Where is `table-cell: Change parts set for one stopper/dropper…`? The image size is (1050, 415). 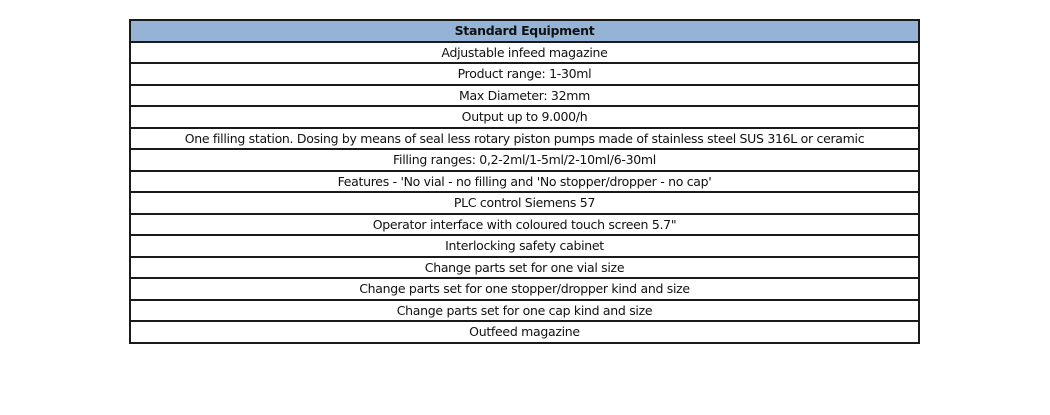 table-cell: Change parts set for one stopper/dropper… is located at coordinates (524, 289).